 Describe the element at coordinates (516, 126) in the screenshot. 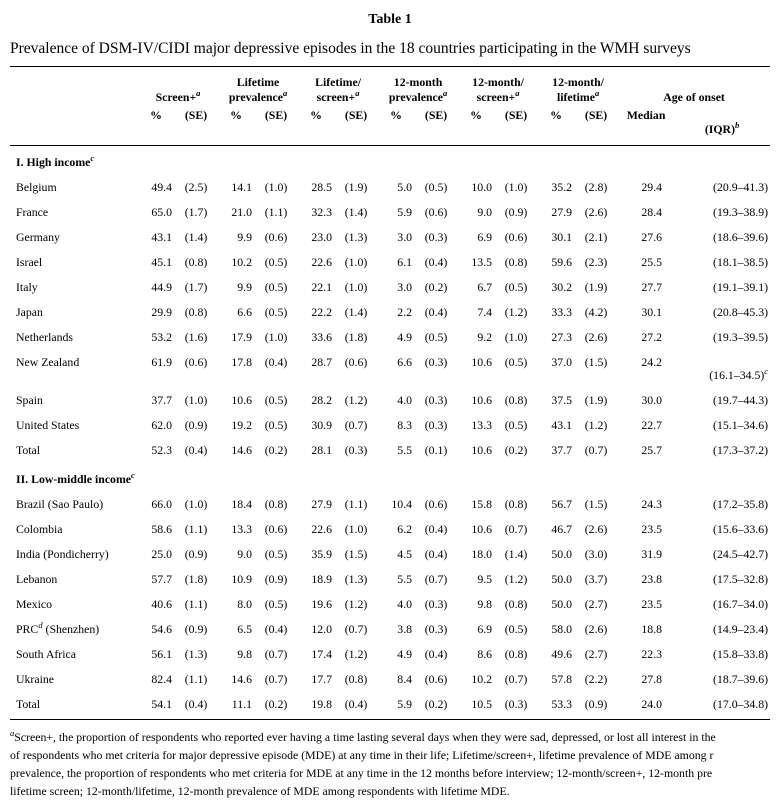

I see `subheader-4-1: (SE)` at that location.